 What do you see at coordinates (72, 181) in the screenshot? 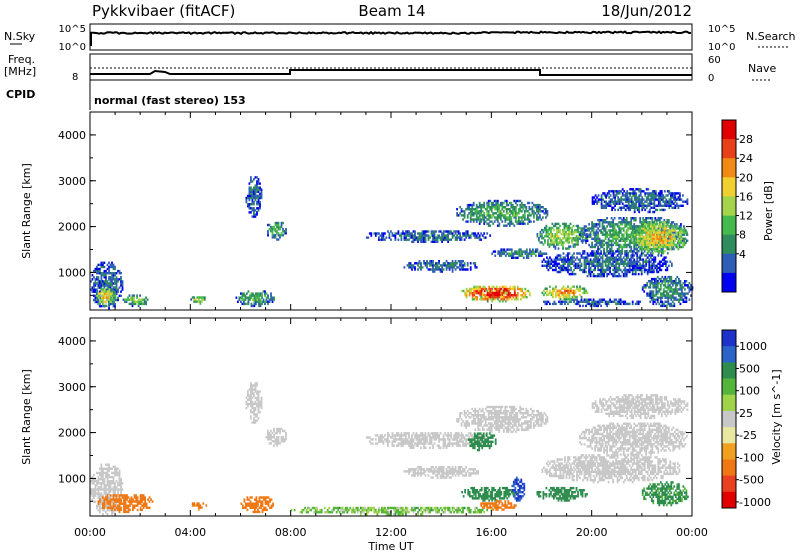
I see `y-tick-label: 3000` at bounding box center [72, 181].